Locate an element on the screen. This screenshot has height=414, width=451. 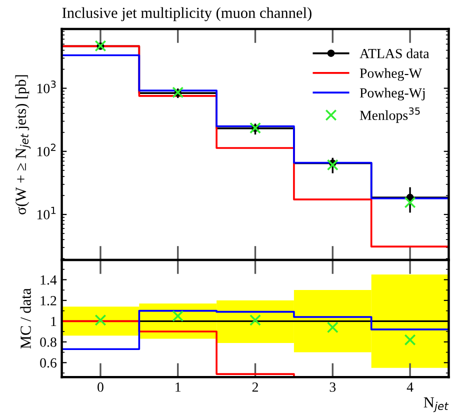
x-tick-label: 1 is located at coordinates (178, 387).